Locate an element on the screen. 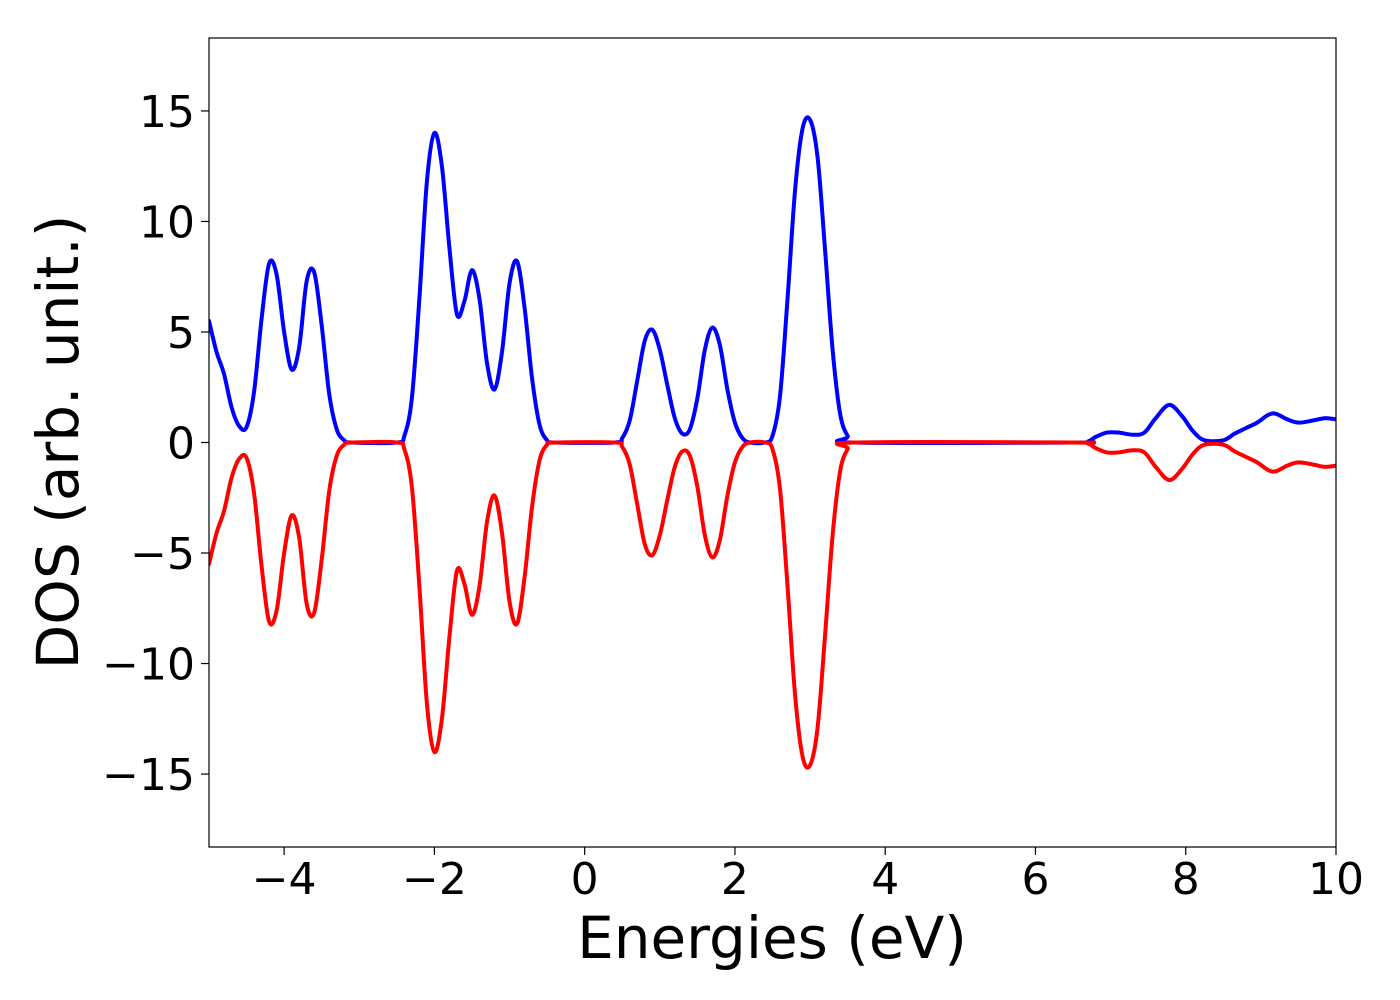 The width and height of the screenshot is (1400, 1000). y-axis-ticks: 15 10 5 0 −5 −10 −15 is located at coordinates (155, 444).